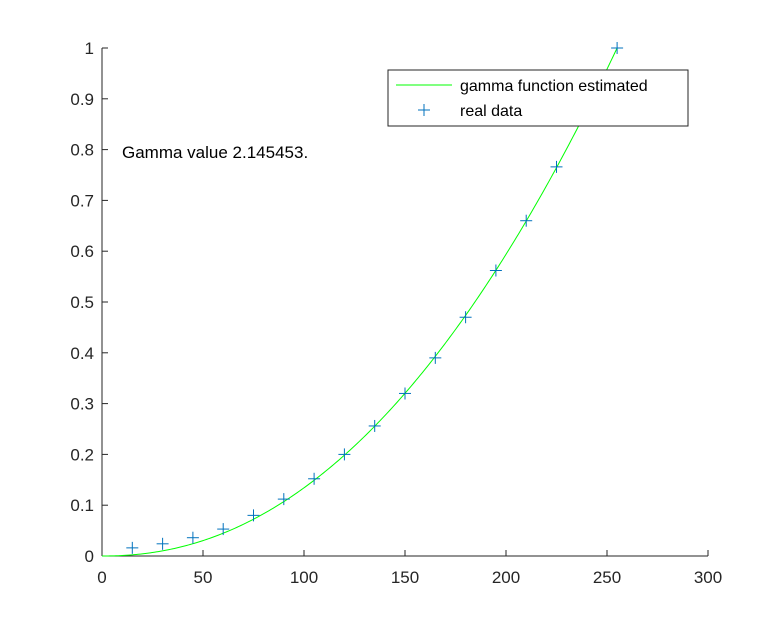 This screenshot has height=625, width=781. Describe the element at coordinates (82, 353) in the screenshot. I see `y-tick-label: 0.4` at that location.